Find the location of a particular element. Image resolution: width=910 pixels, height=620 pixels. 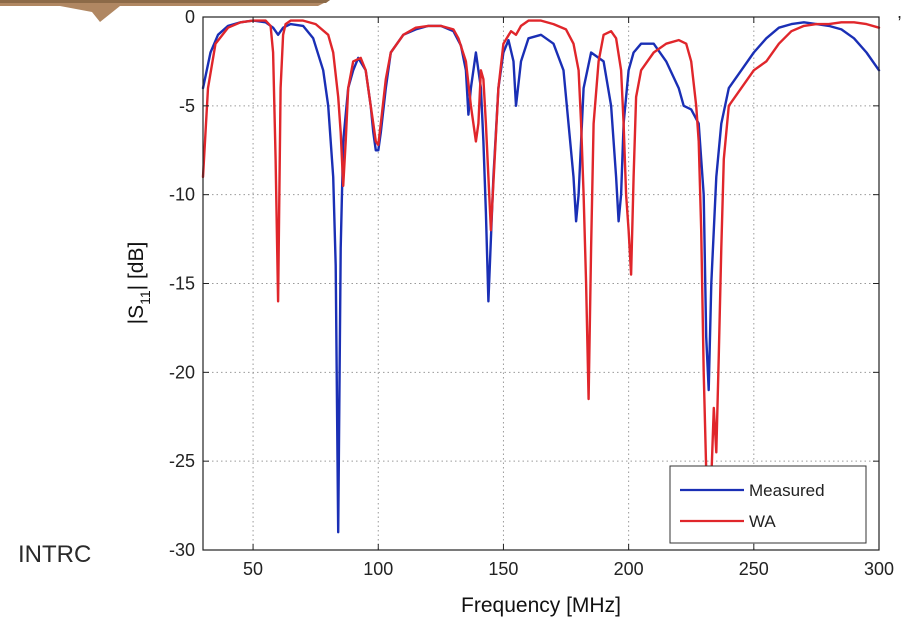

x-axis-label: Frequency [MHz] is located at coordinates (541, 605).